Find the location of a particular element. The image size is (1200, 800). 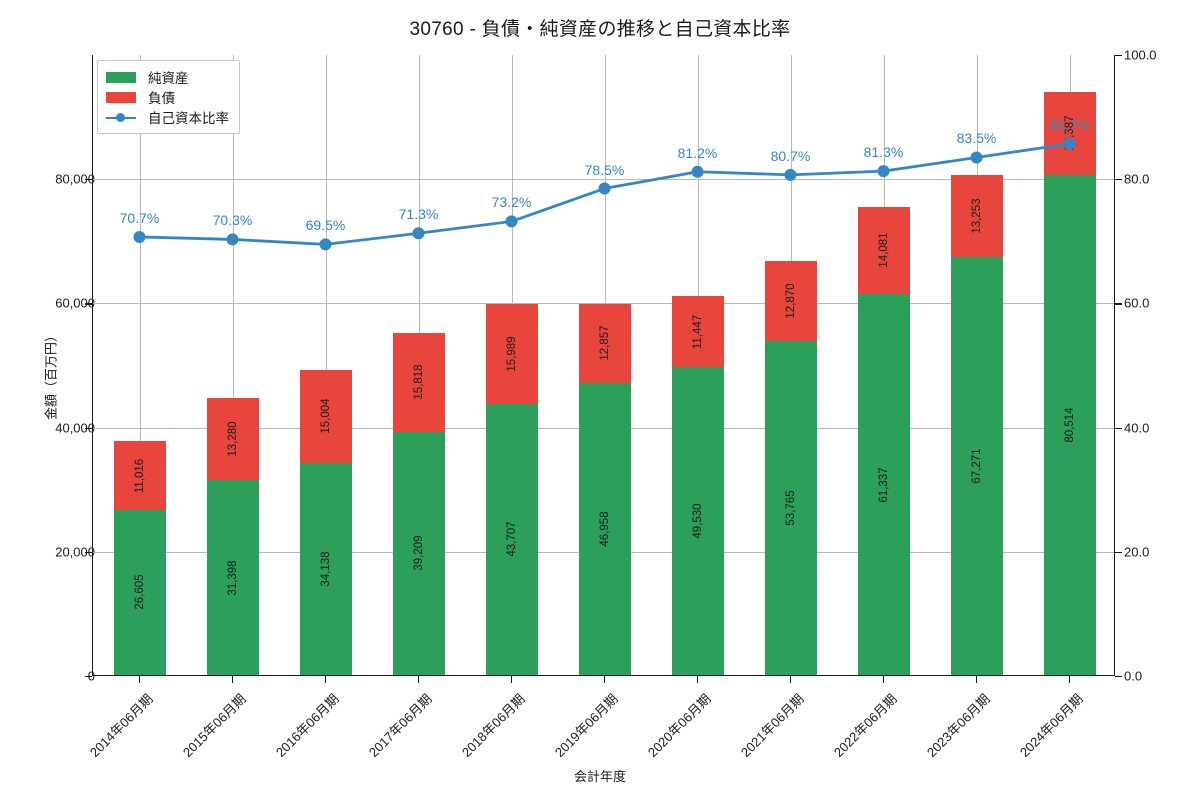

ratio-value-label: 70.7% is located at coordinates (139, 217).